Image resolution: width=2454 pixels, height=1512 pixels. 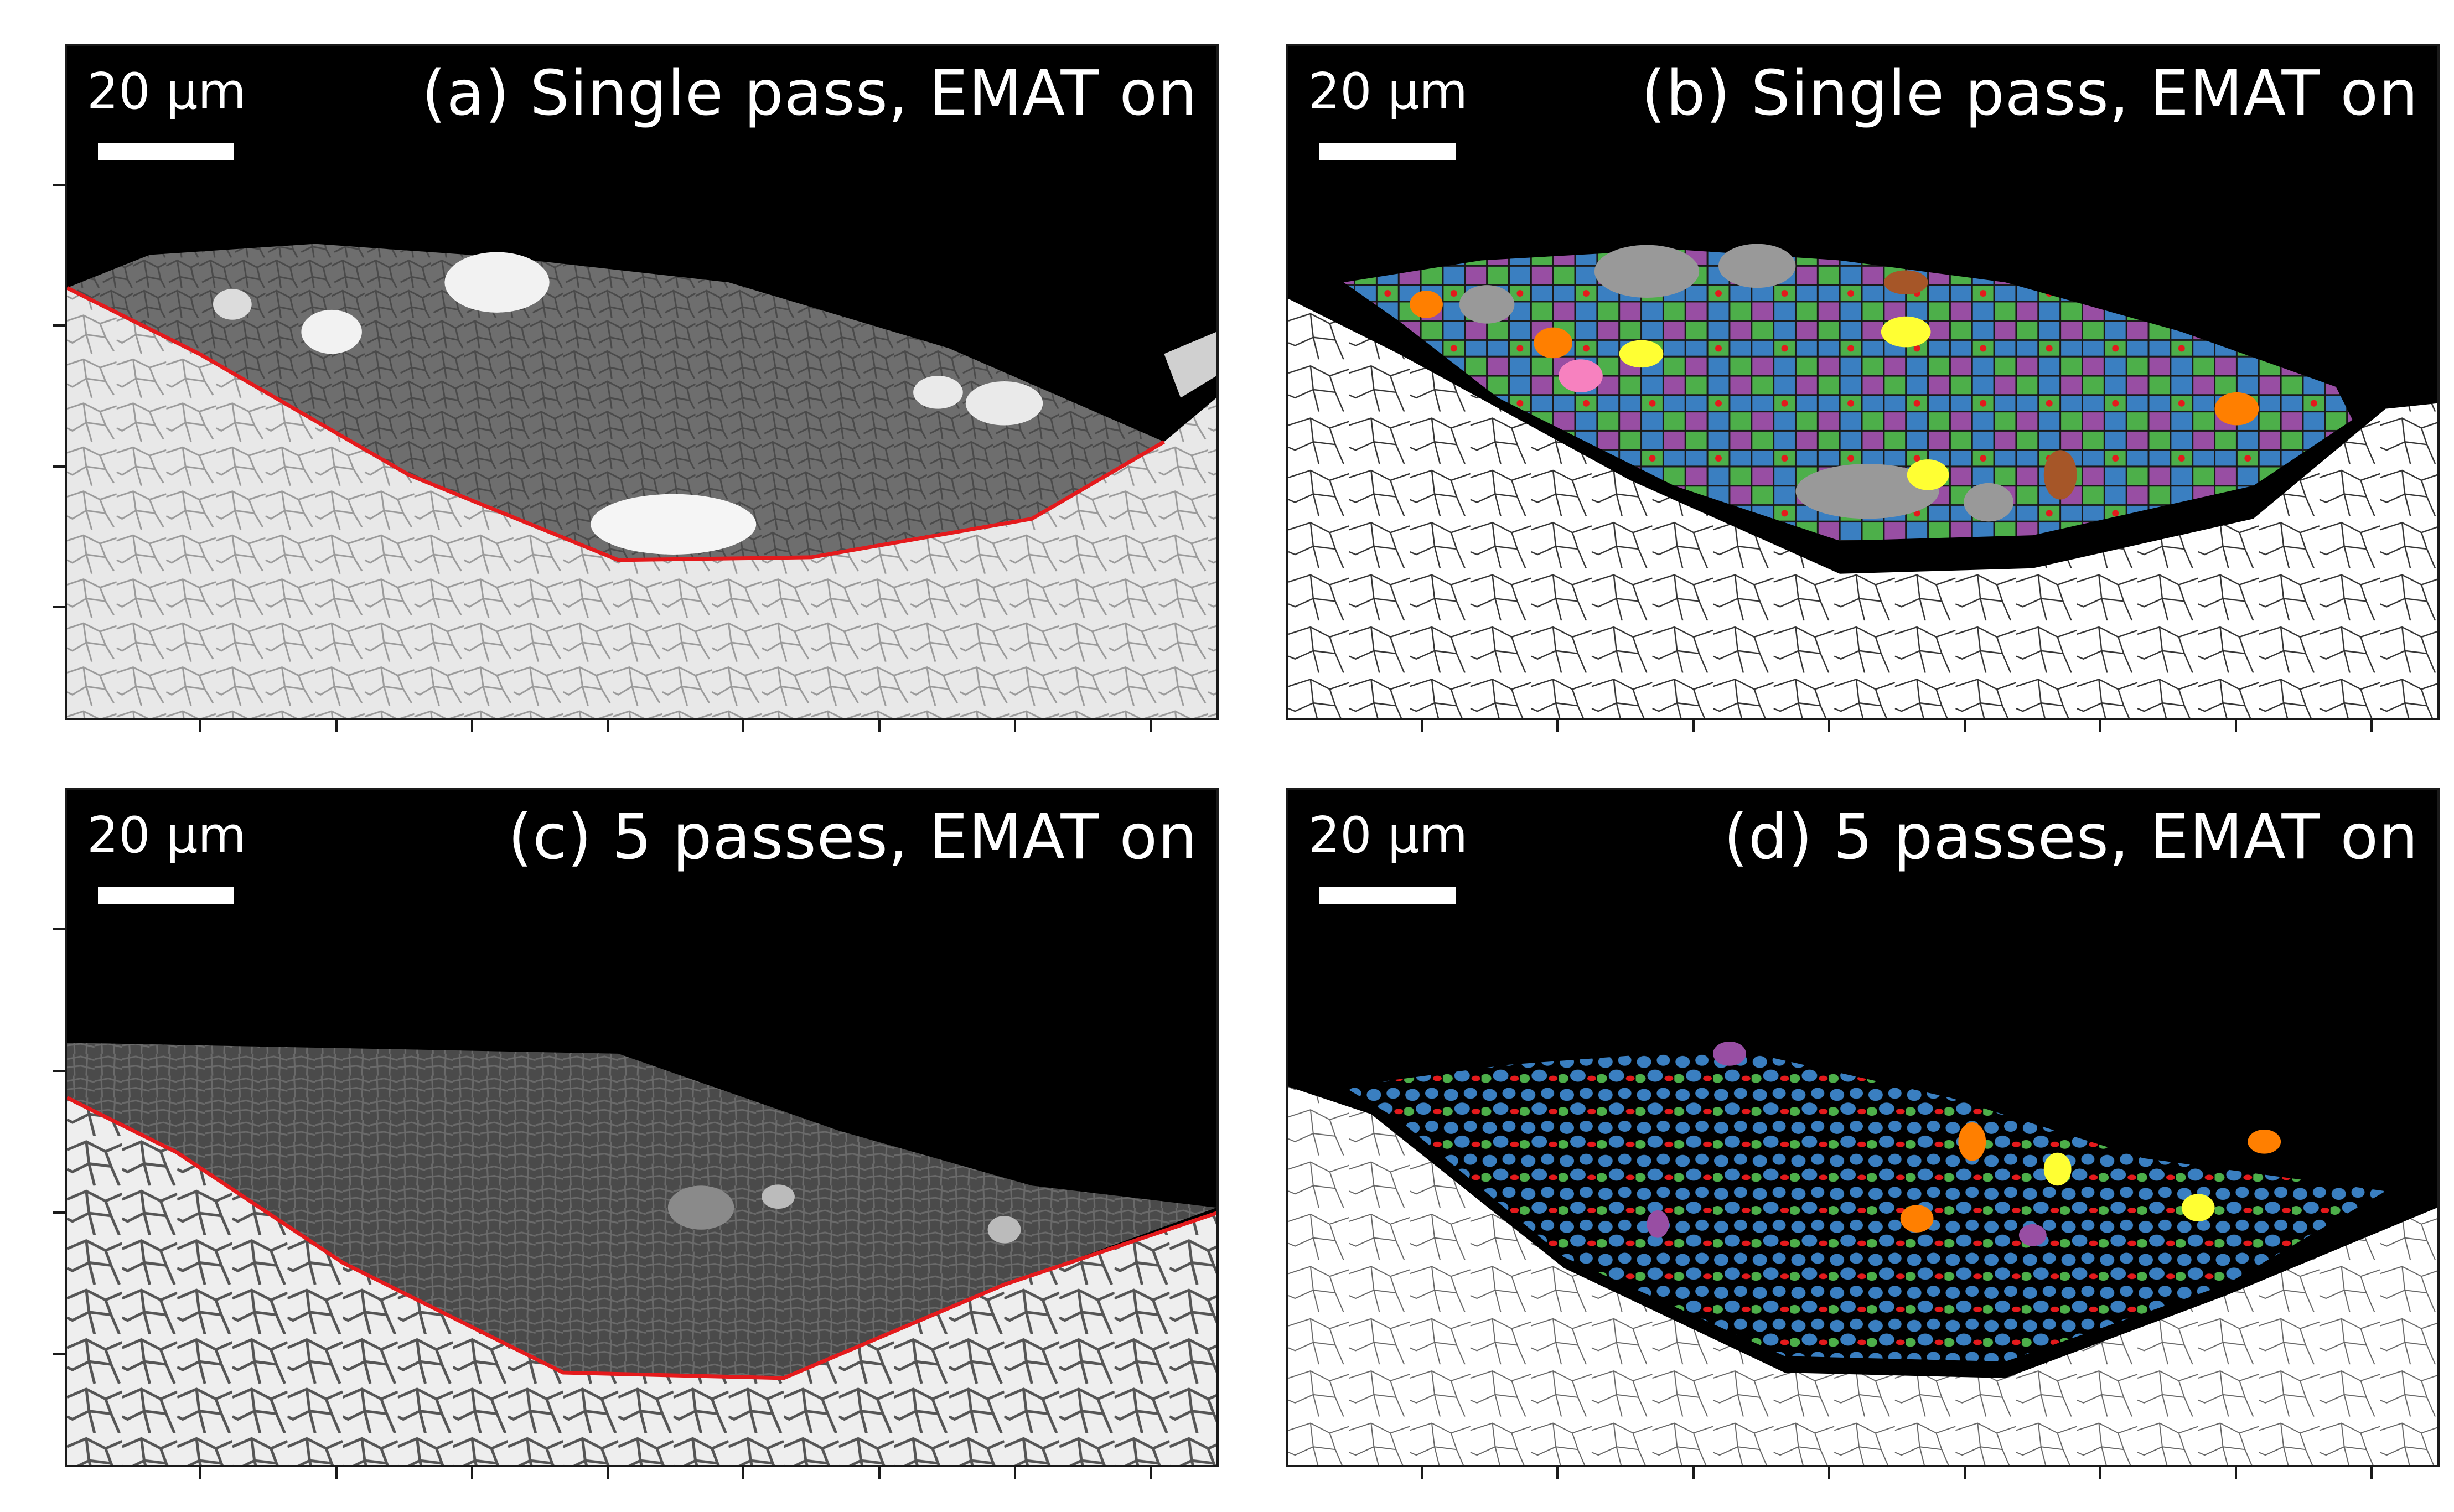 I want to click on panel-title: (d) 5 passes, EMAT on, so click(x=2071, y=837).